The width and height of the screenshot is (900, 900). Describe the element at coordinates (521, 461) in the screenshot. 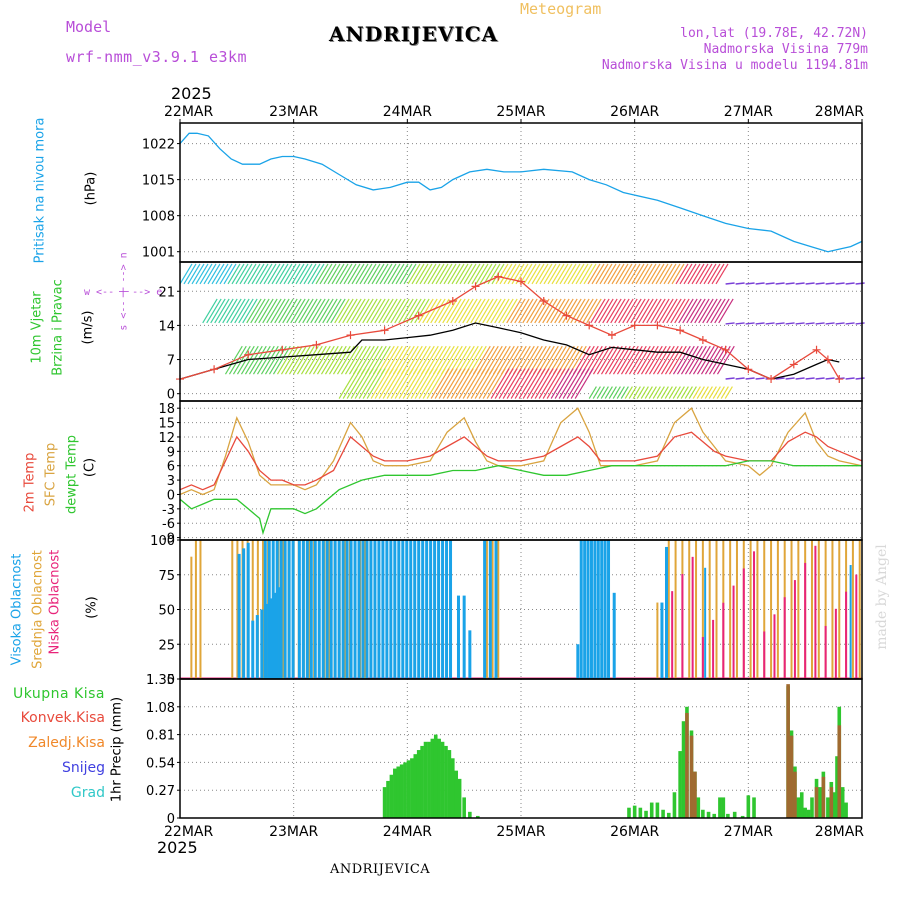

I see `temp-2m-line` at that location.